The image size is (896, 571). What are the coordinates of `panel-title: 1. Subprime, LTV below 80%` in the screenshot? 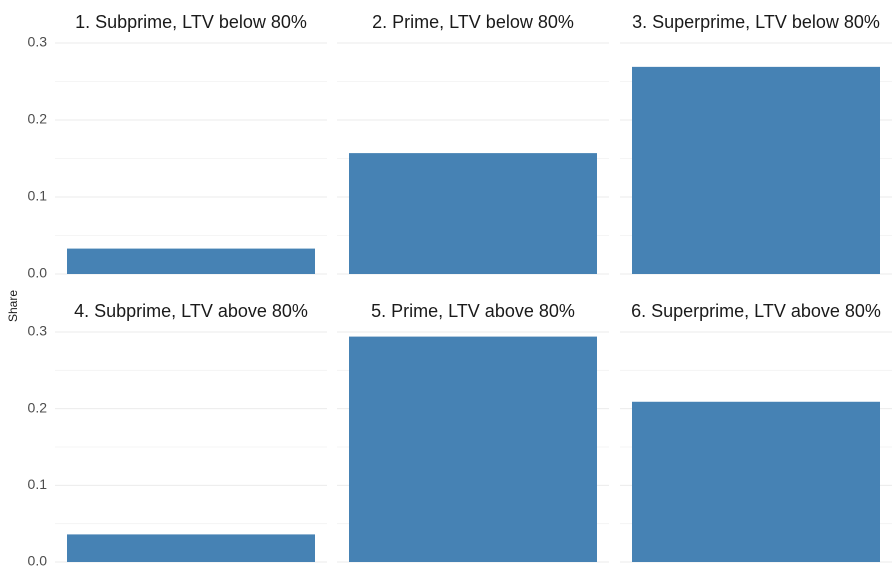 It's located at (191, 22).